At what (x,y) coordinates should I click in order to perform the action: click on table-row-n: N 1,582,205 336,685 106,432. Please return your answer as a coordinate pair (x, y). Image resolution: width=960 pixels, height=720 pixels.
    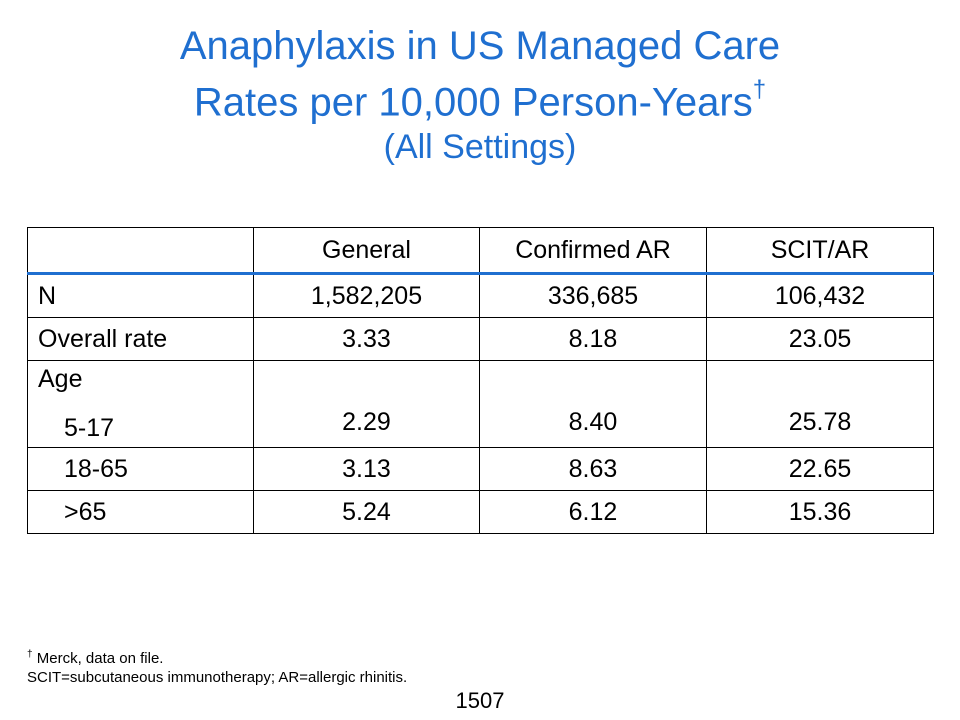
    Looking at the image, I should click on (480, 295).